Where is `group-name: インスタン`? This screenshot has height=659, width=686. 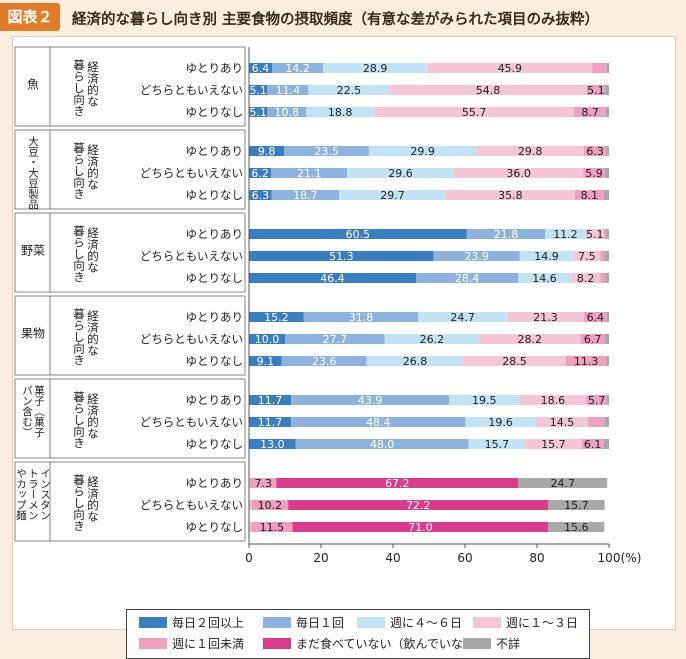 group-name: インスタン is located at coordinates (45, 494).